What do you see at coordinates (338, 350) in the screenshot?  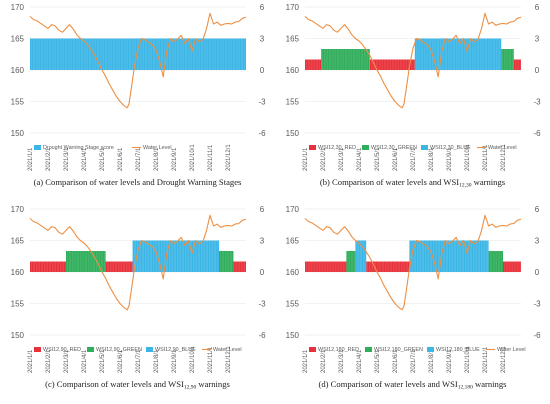 I see `legend-label: WSI12,180_RED` at bounding box center [338, 350].